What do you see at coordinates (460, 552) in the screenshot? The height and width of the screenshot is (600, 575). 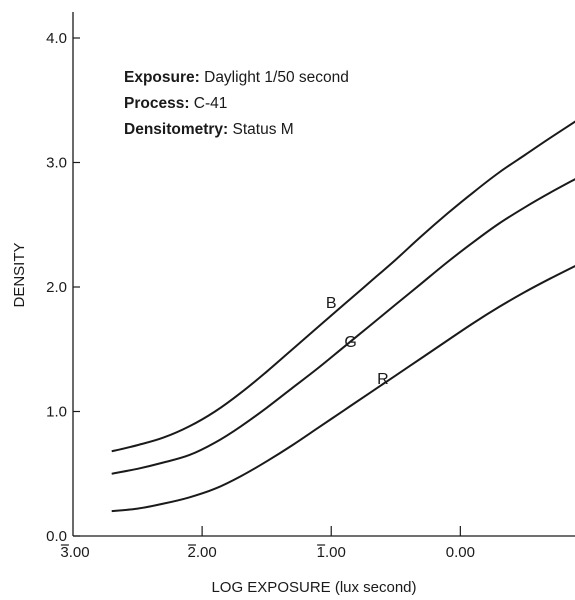 I see `x-tick-label: 0.00` at bounding box center [460, 552].